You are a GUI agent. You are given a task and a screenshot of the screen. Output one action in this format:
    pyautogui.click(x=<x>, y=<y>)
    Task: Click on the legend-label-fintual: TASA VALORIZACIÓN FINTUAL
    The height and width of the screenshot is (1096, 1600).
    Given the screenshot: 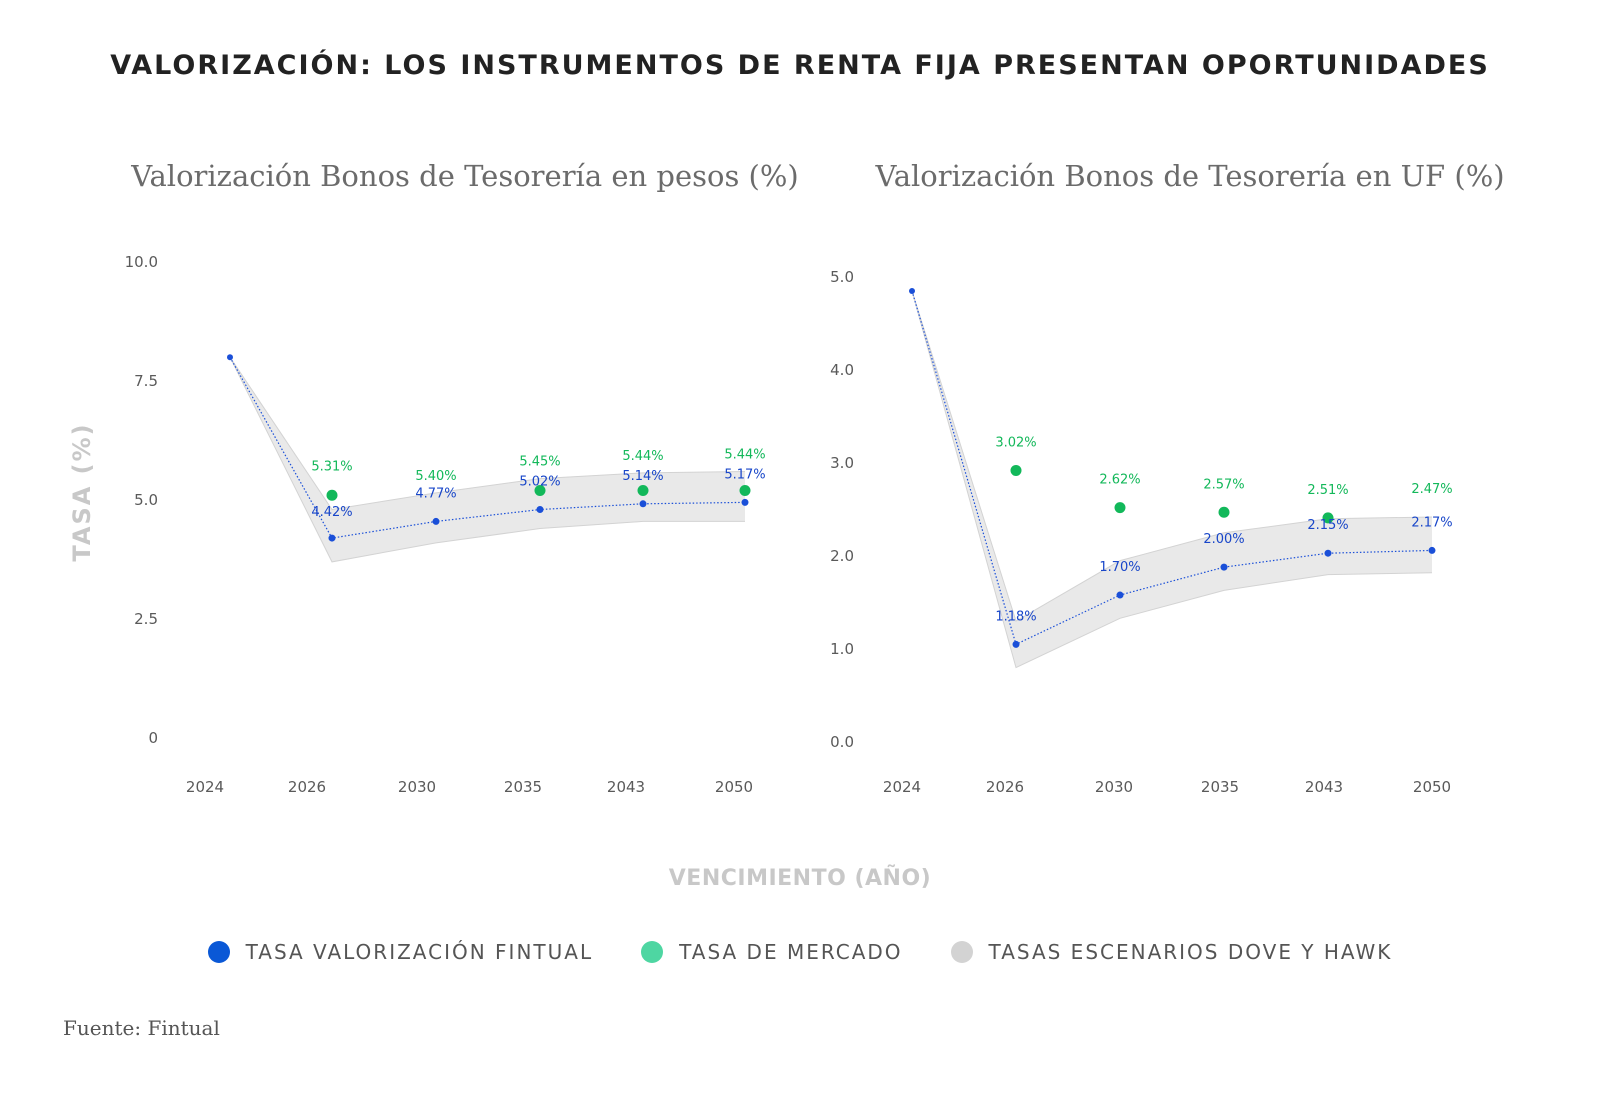 What is the action you would take?
    pyautogui.click(x=419, y=952)
    